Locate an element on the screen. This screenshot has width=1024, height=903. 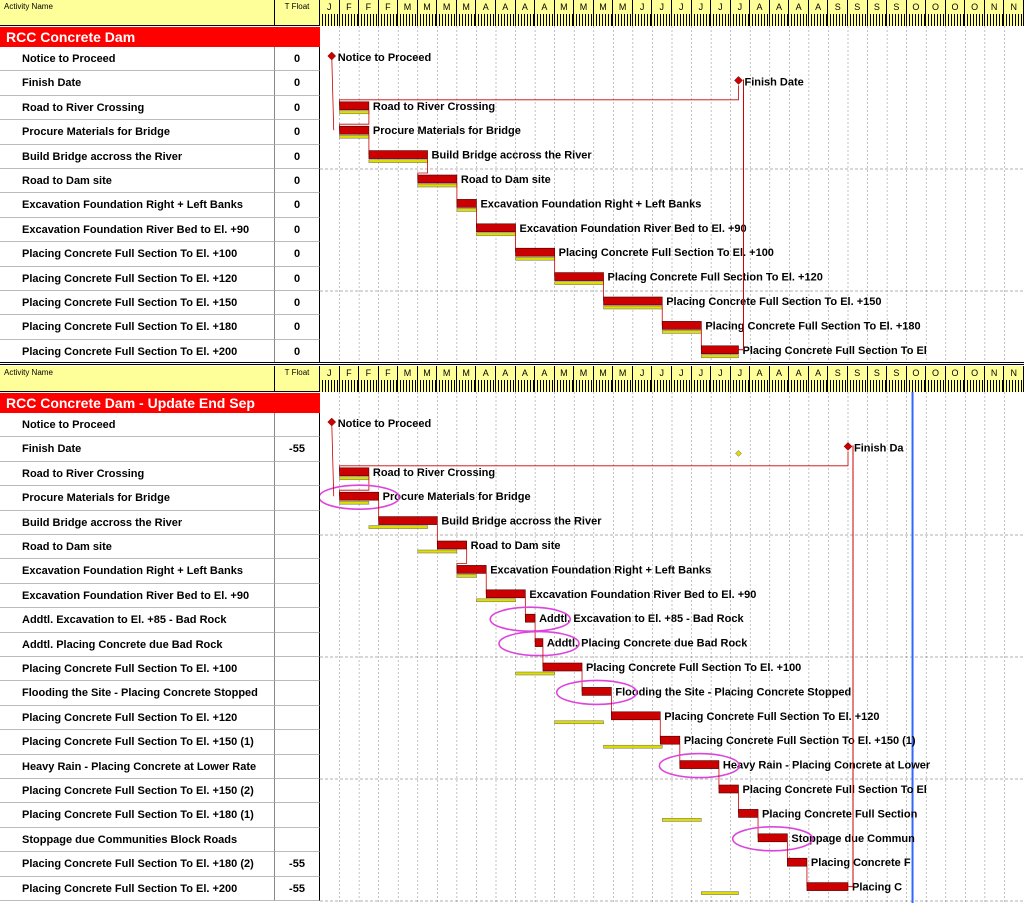
month-label: F is located at coordinates (369, 7).